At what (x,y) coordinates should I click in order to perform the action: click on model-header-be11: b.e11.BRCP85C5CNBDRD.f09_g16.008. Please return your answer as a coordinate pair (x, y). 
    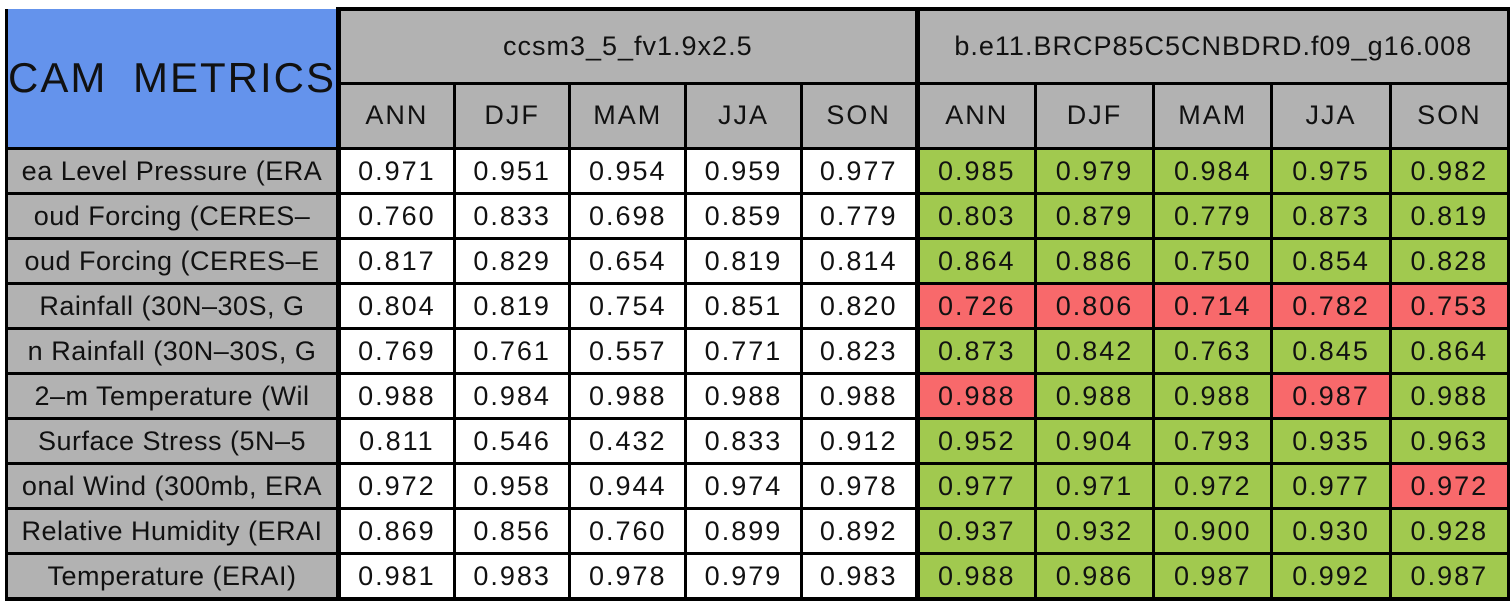
    Looking at the image, I should click on (1212, 45).